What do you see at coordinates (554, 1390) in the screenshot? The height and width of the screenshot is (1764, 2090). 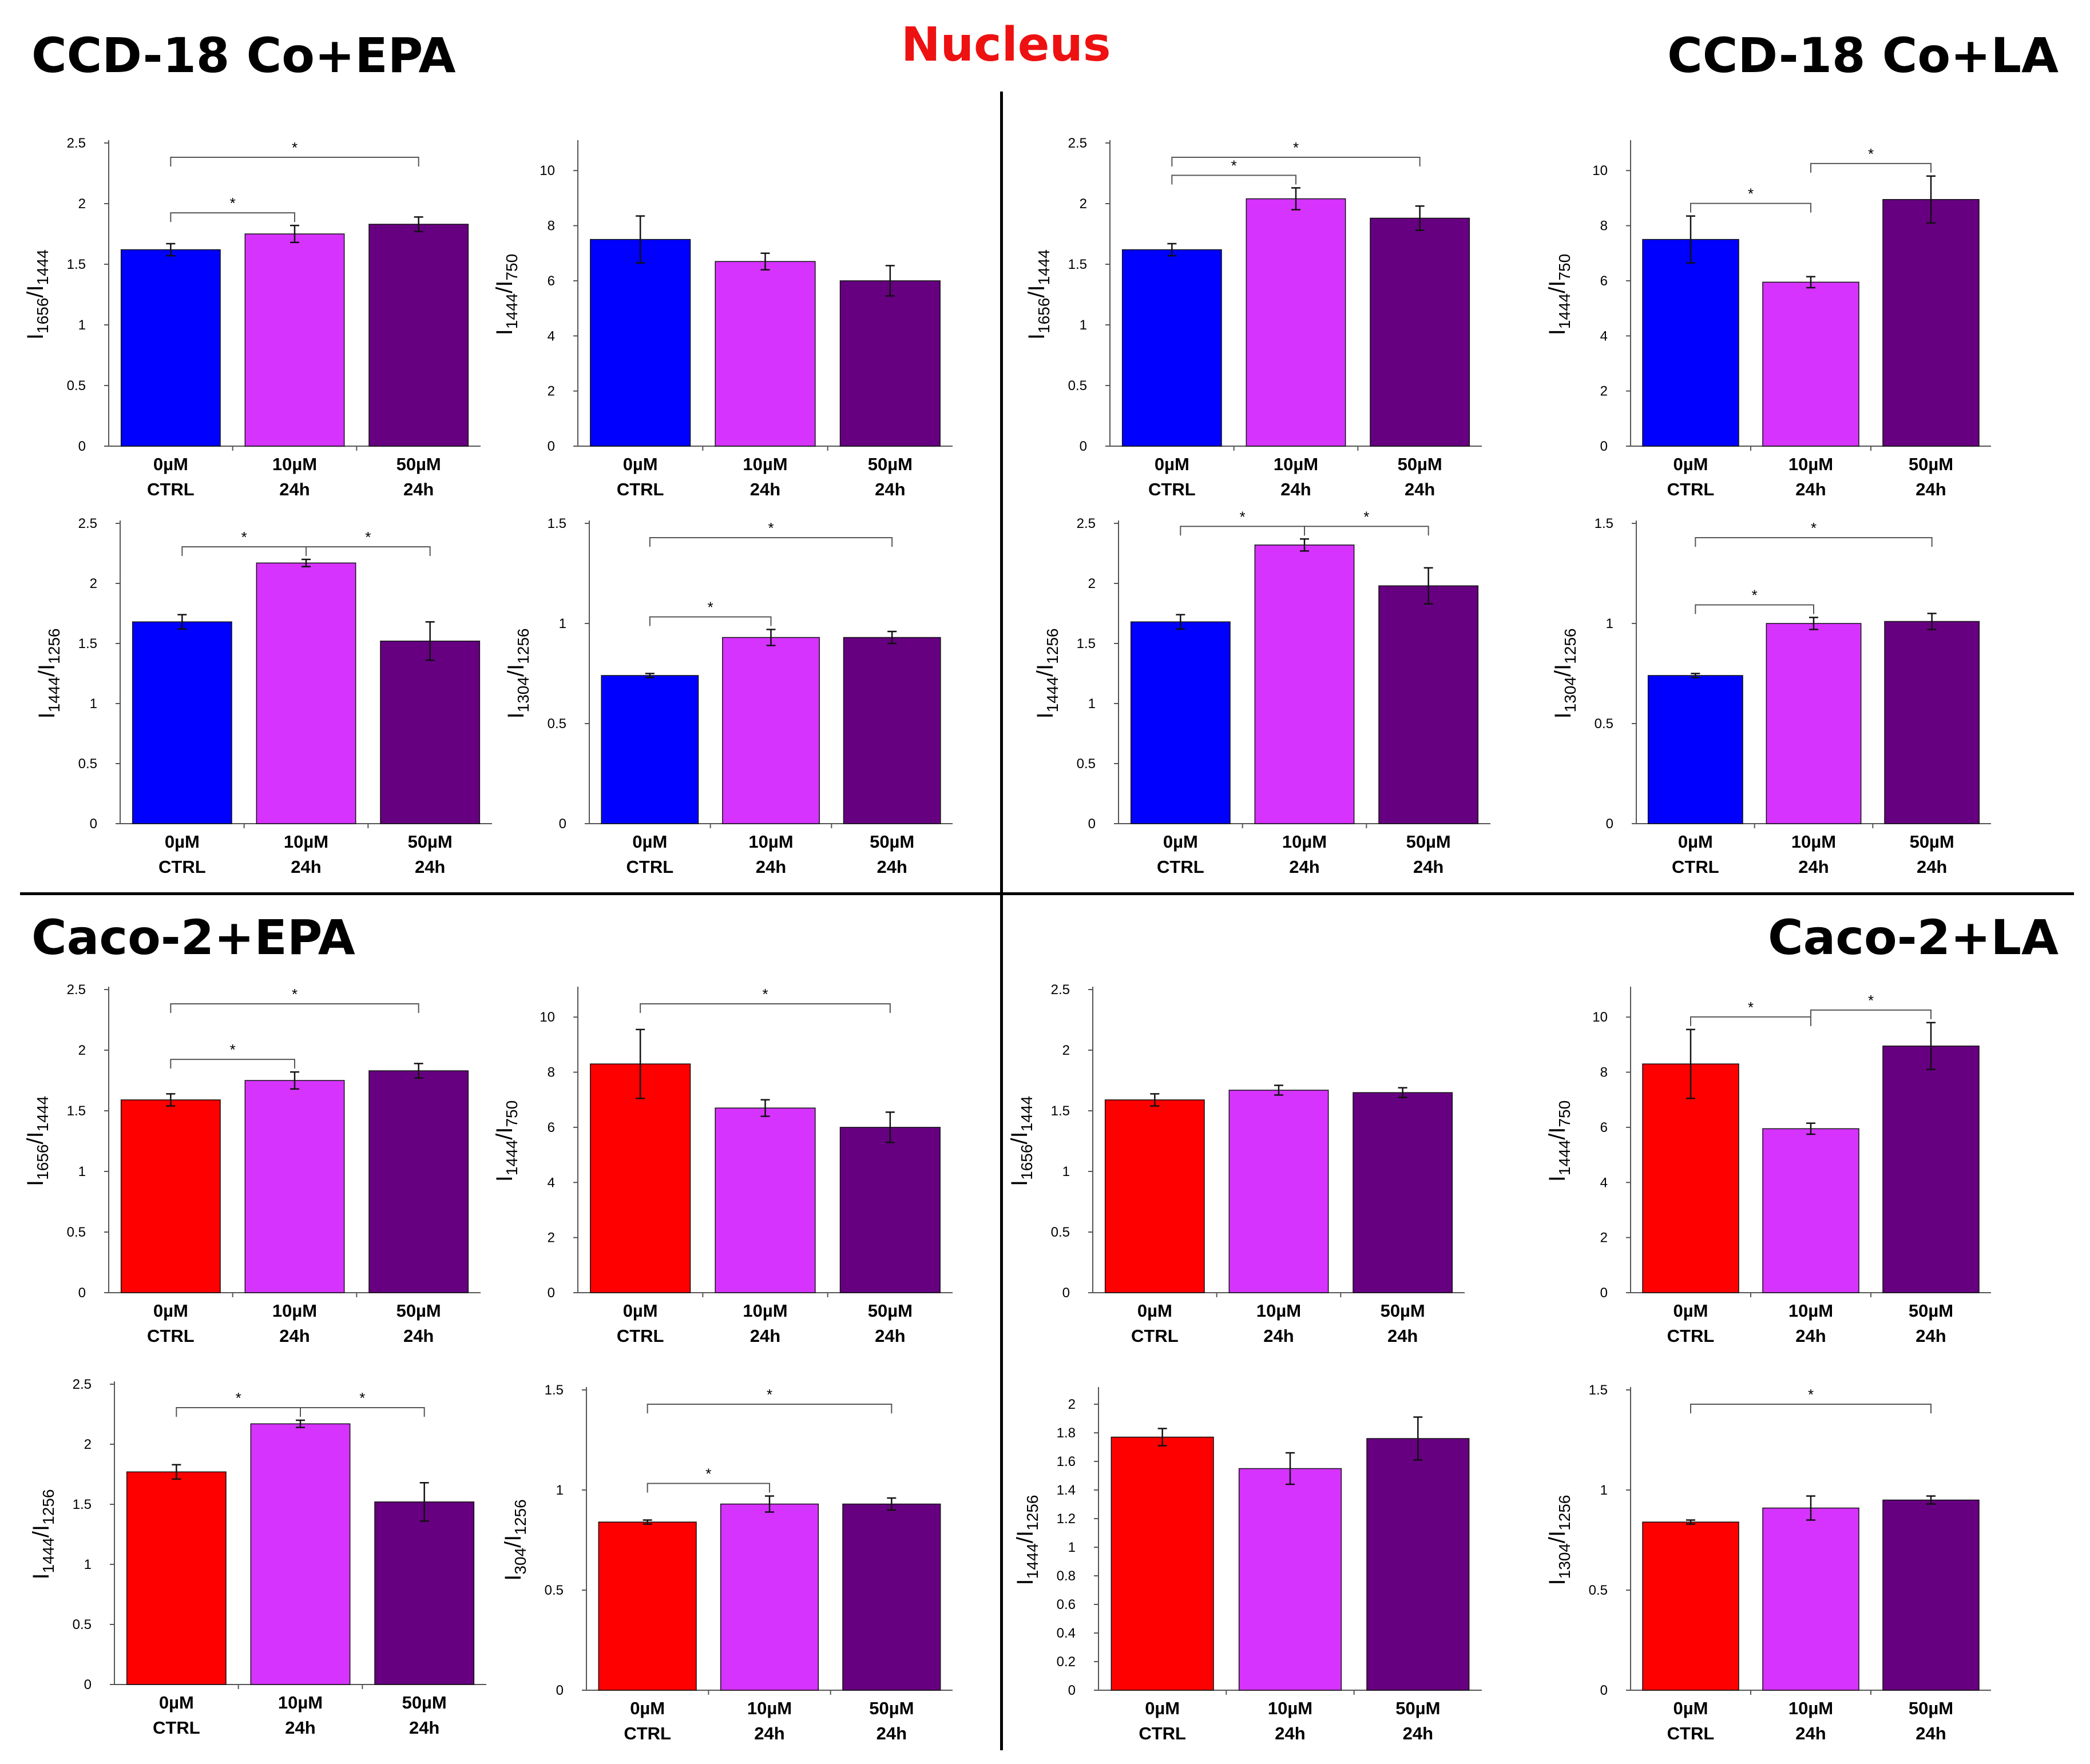 I see `chart-11-y-tick-label: 1.5` at bounding box center [554, 1390].